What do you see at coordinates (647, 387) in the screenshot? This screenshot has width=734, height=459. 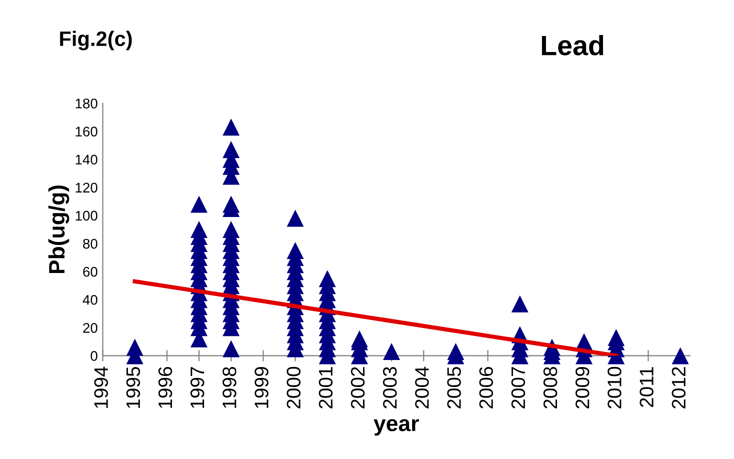 I see `x-tick-label: 2011` at bounding box center [647, 387].